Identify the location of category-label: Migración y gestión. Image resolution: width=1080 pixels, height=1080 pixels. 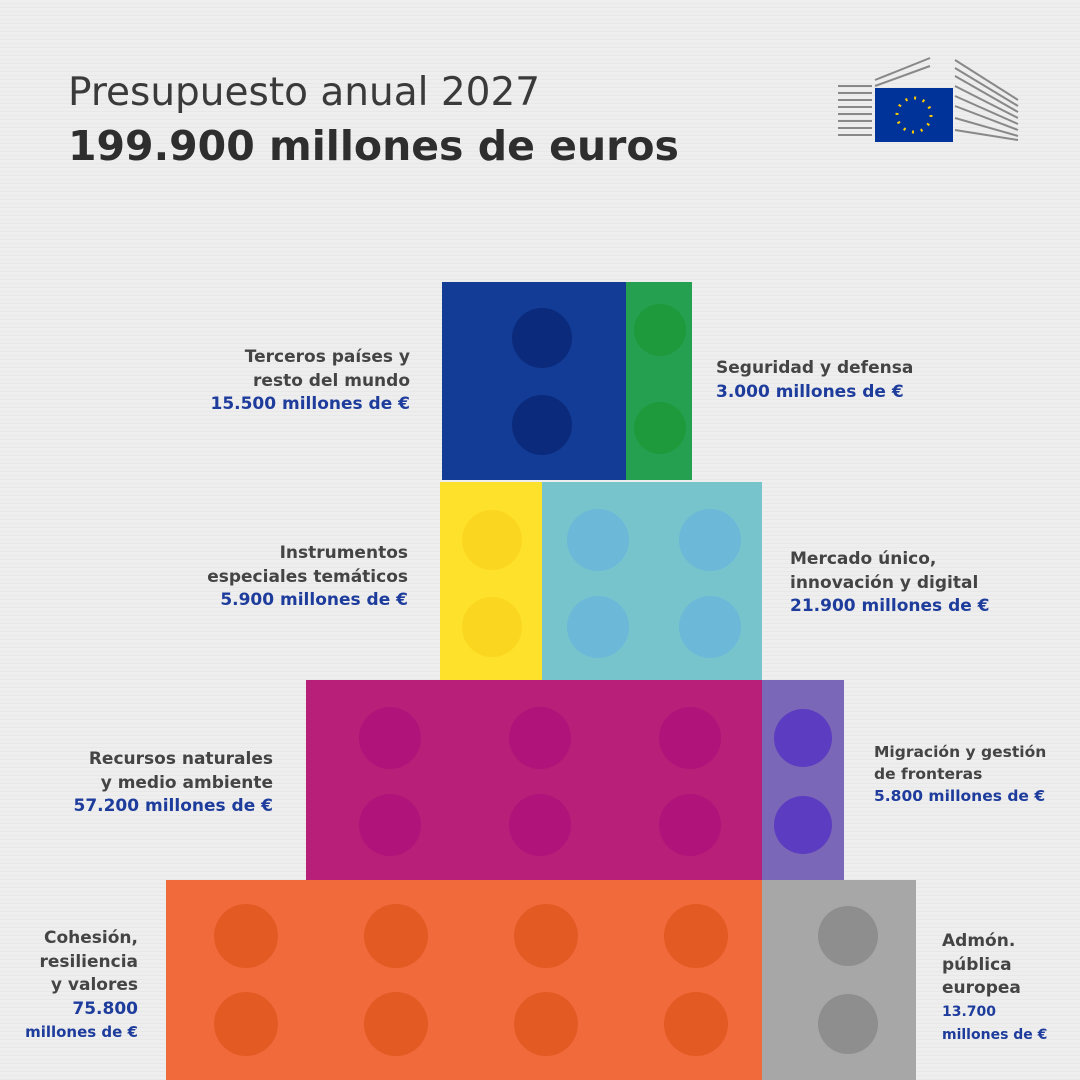
(960, 752).